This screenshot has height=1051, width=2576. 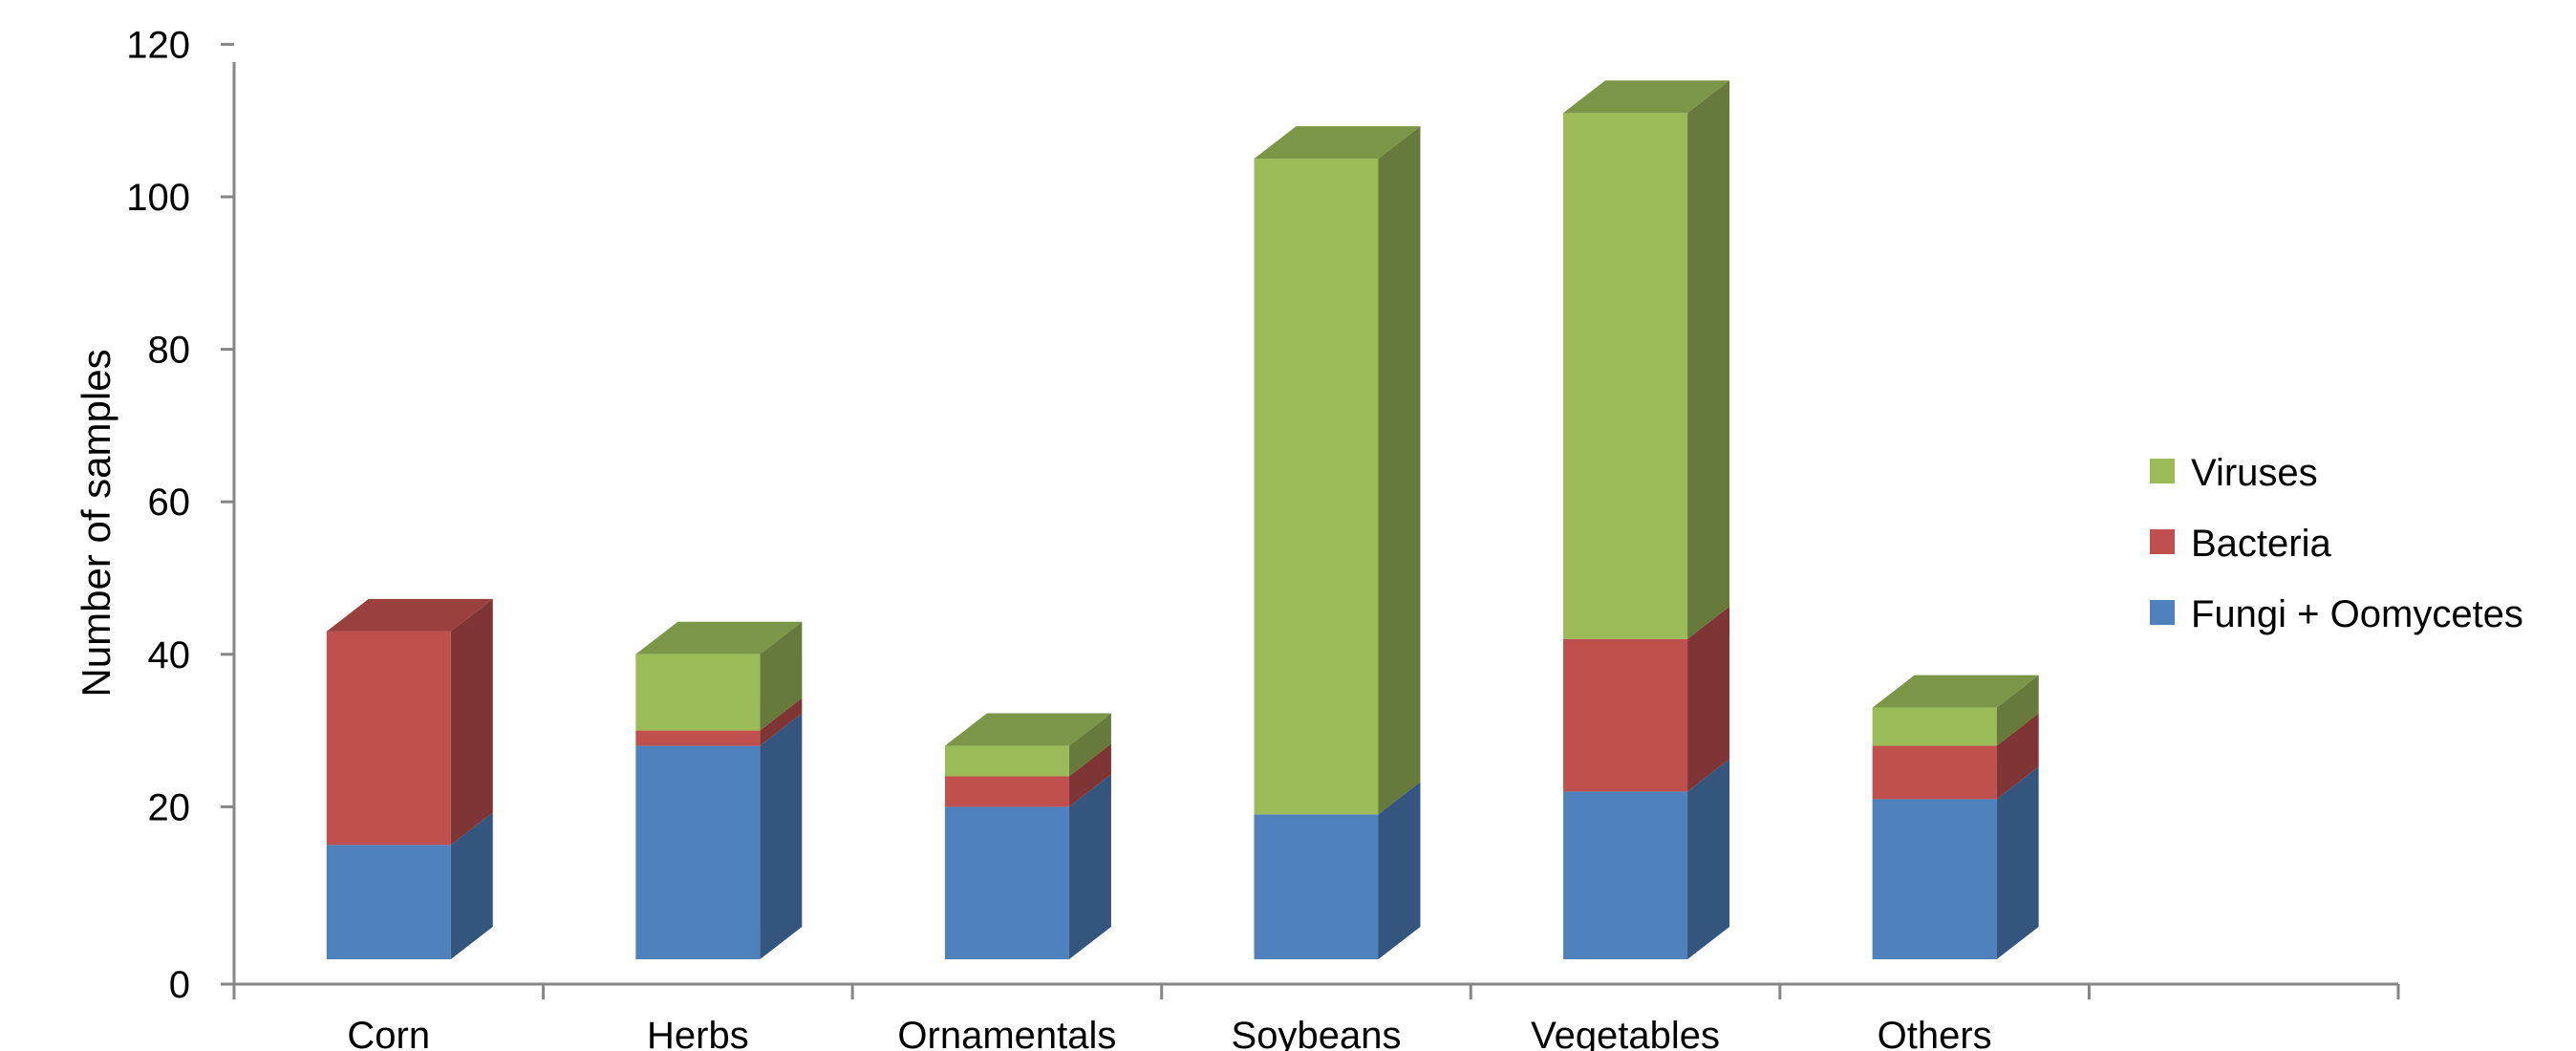 I want to click on y-tick-label: 120, so click(x=158, y=45).